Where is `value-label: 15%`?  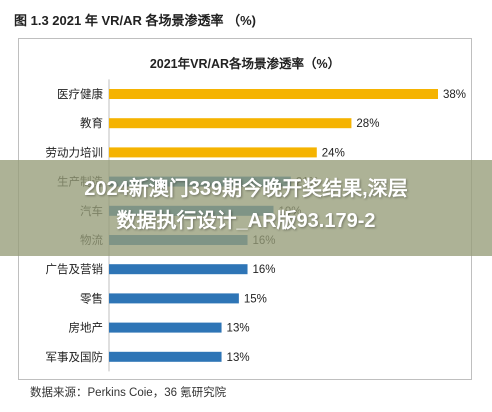
value-label: 15% is located at coordinates (255, 299).